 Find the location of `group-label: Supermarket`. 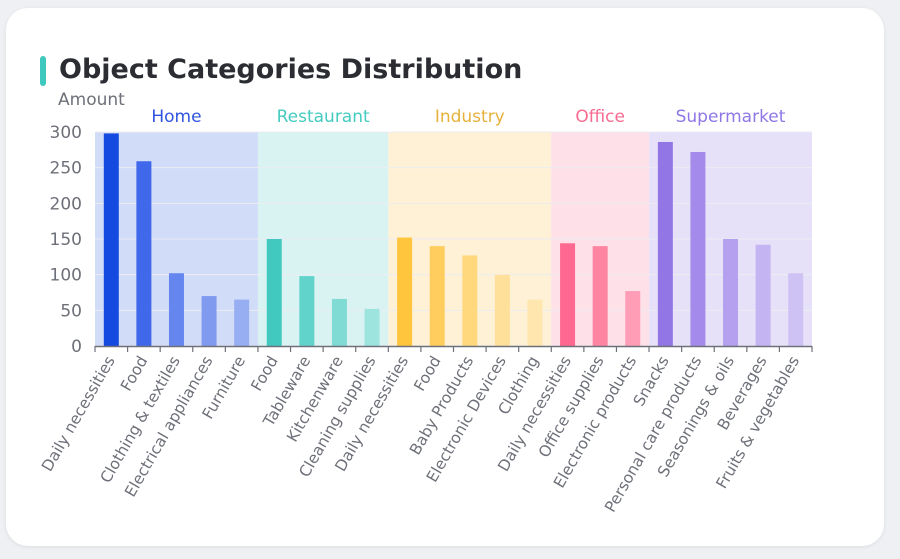

group-label: Supermarket is located at coordinates (731, 117).